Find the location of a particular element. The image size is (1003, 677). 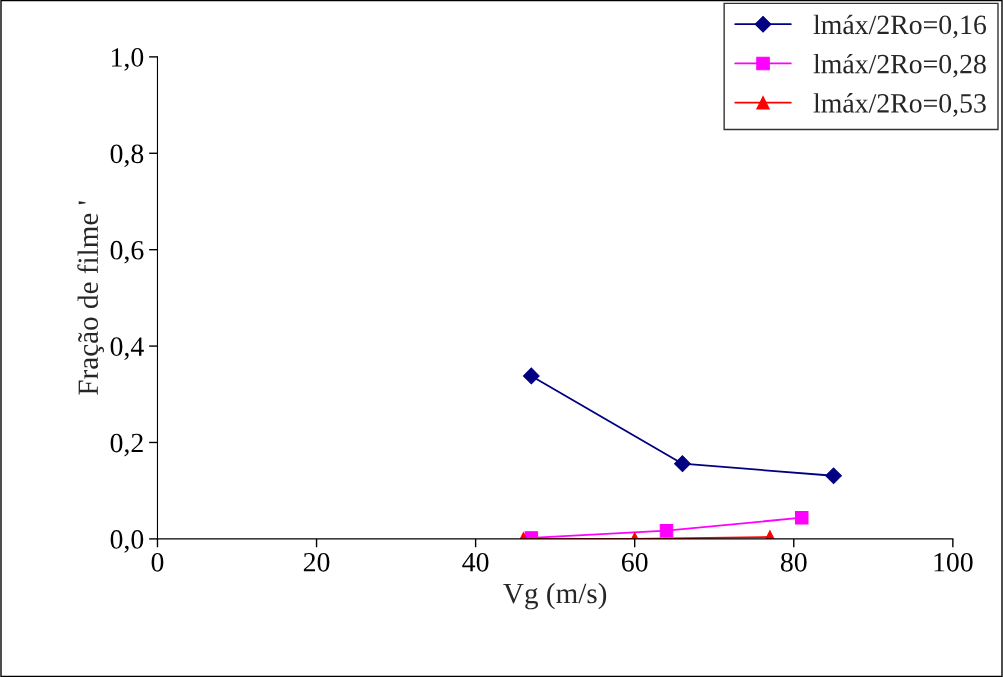

legend-label: lmáx/2Ro=0,53 is located at coordinates (899, 105).